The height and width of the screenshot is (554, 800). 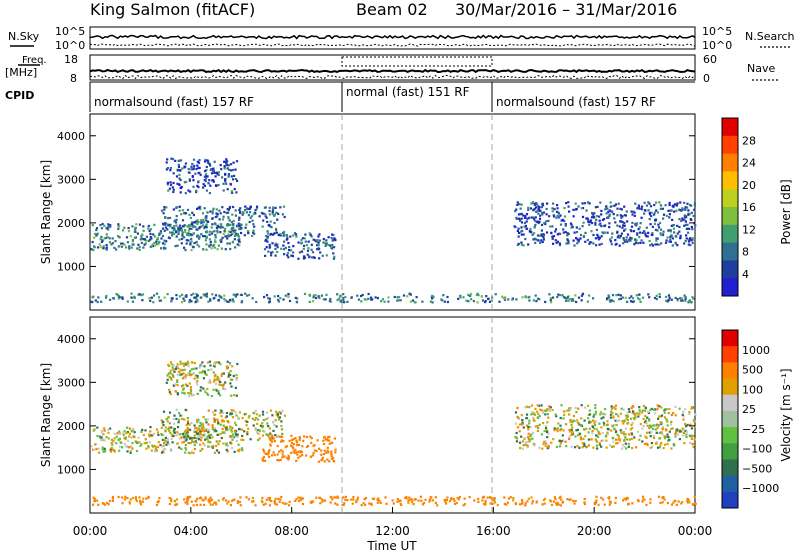 I want to click on noise-panel-frame, so click(x=392, y=38).